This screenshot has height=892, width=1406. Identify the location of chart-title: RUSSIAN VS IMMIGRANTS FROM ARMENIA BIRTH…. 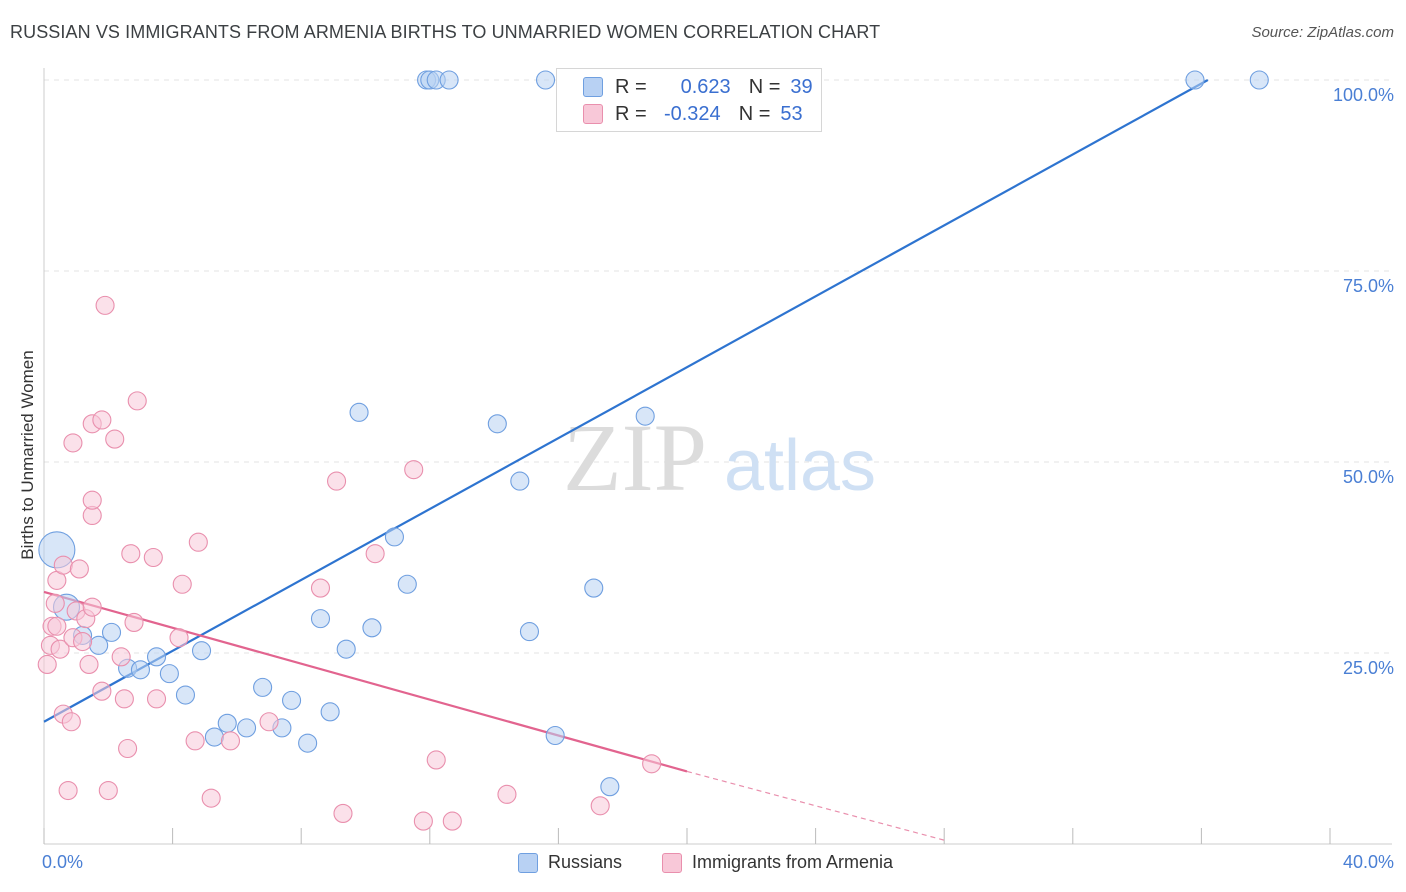
(445, 32).